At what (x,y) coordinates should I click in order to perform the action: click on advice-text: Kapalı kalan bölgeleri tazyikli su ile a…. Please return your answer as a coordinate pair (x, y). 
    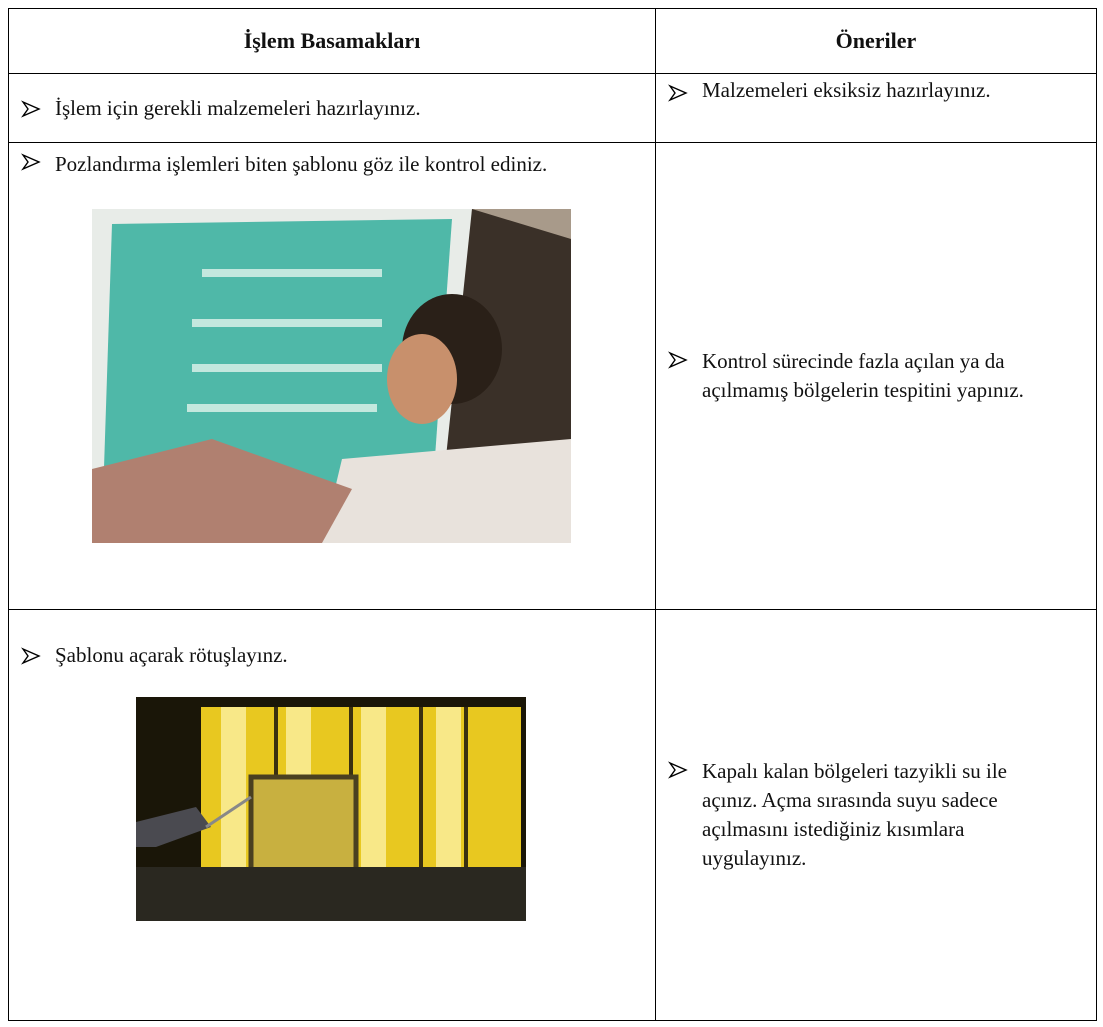
    Looking at the image, I should click on (854, 814).